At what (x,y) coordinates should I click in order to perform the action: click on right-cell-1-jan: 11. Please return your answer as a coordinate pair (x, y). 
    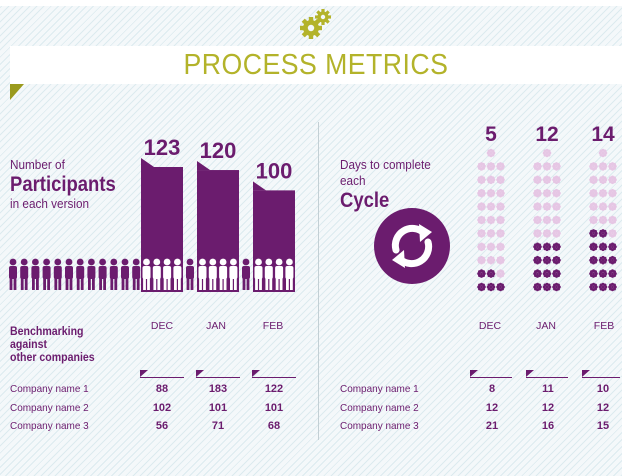
    Looking at the image, I should click on (548, 389).